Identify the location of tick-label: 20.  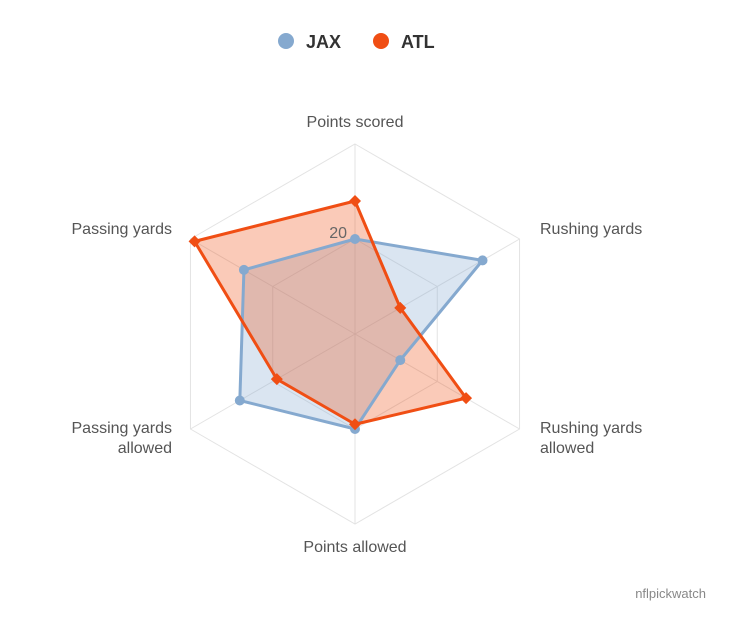
(338, 233).